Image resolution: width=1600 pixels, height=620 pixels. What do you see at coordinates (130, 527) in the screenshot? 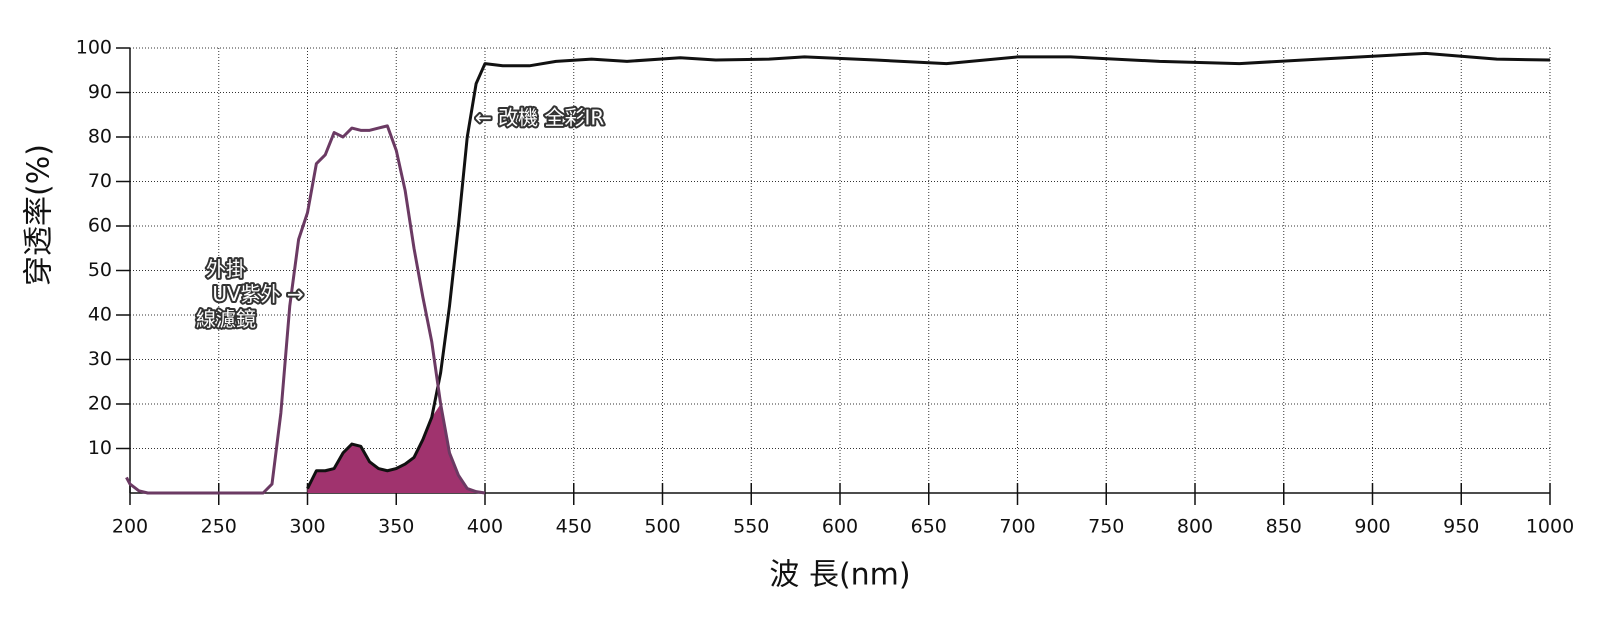
I see `x-tick-label: 200` at bounding box center [130, 527].